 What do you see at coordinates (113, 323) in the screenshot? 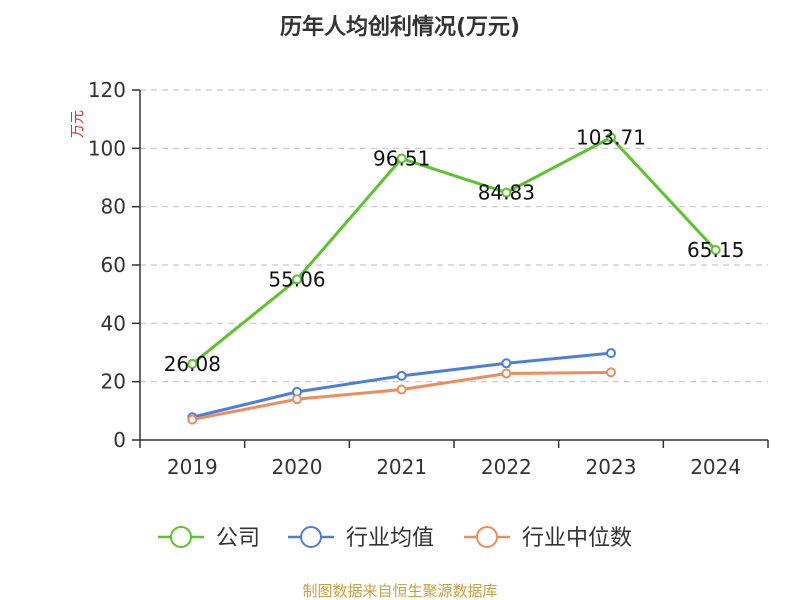
I see `y-tick-label: 40` at bounding box center [113, 323].